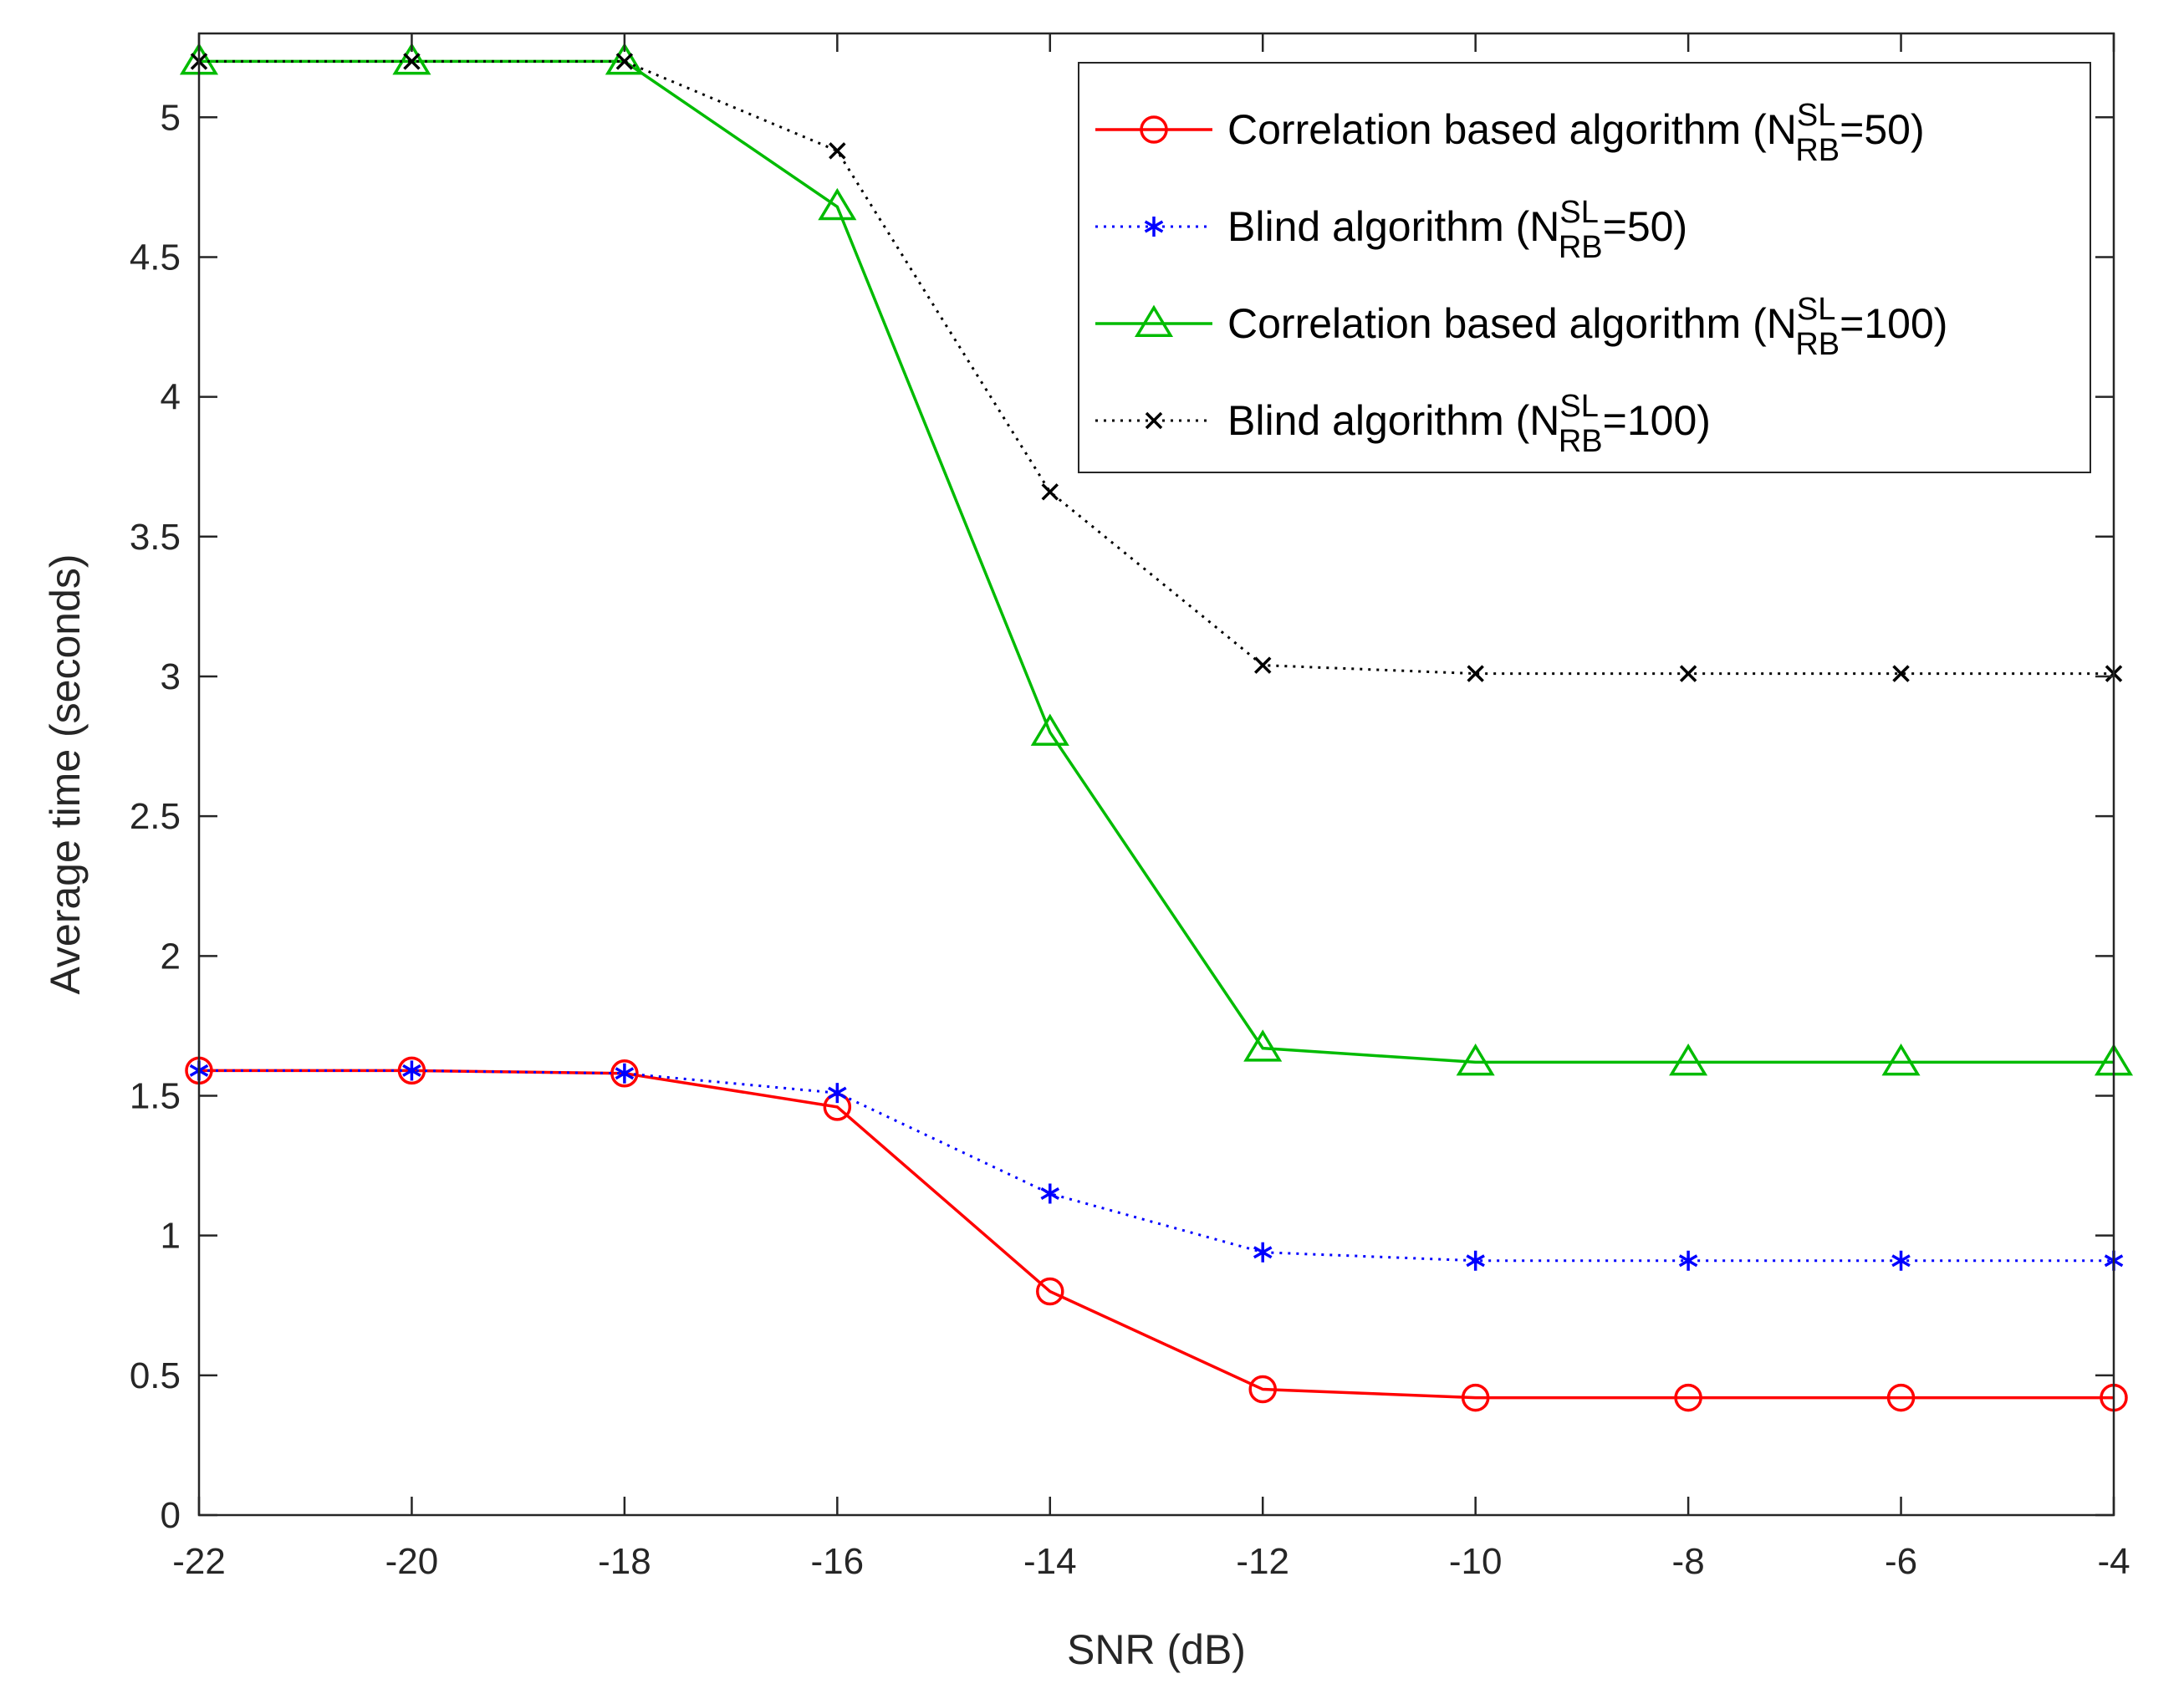  I want to click on y-tick-label: 4, so click(171, 397).